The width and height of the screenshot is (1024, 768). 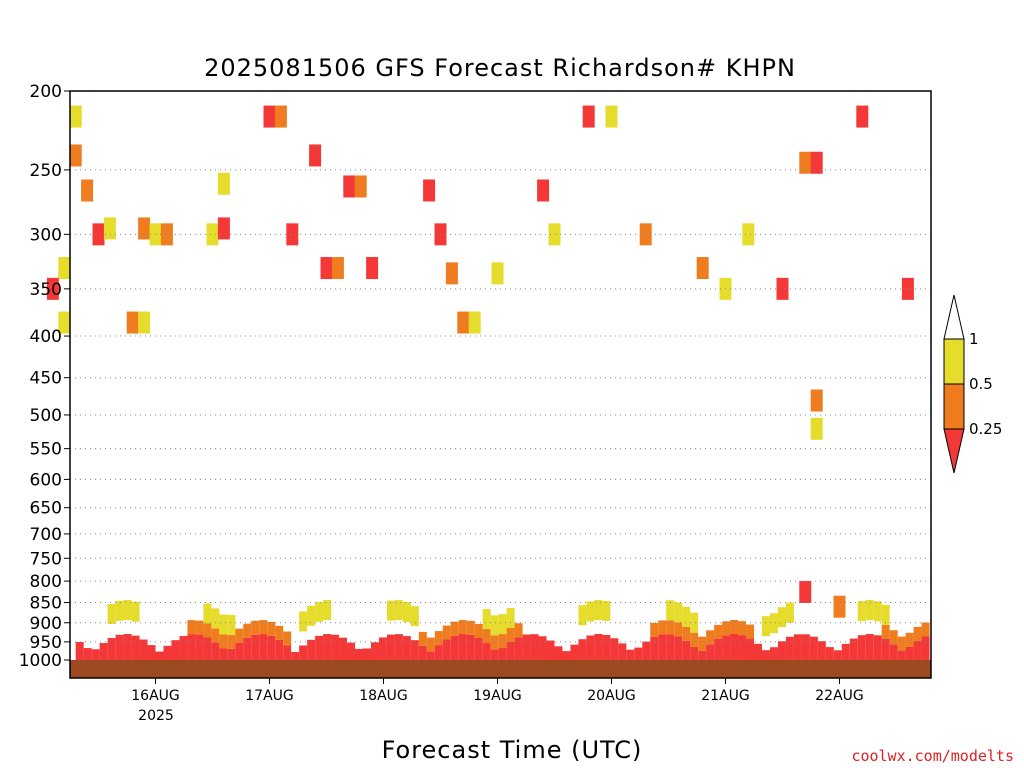 I want to click on x-tick-label: 18AUG, so click(x=383, y=696).